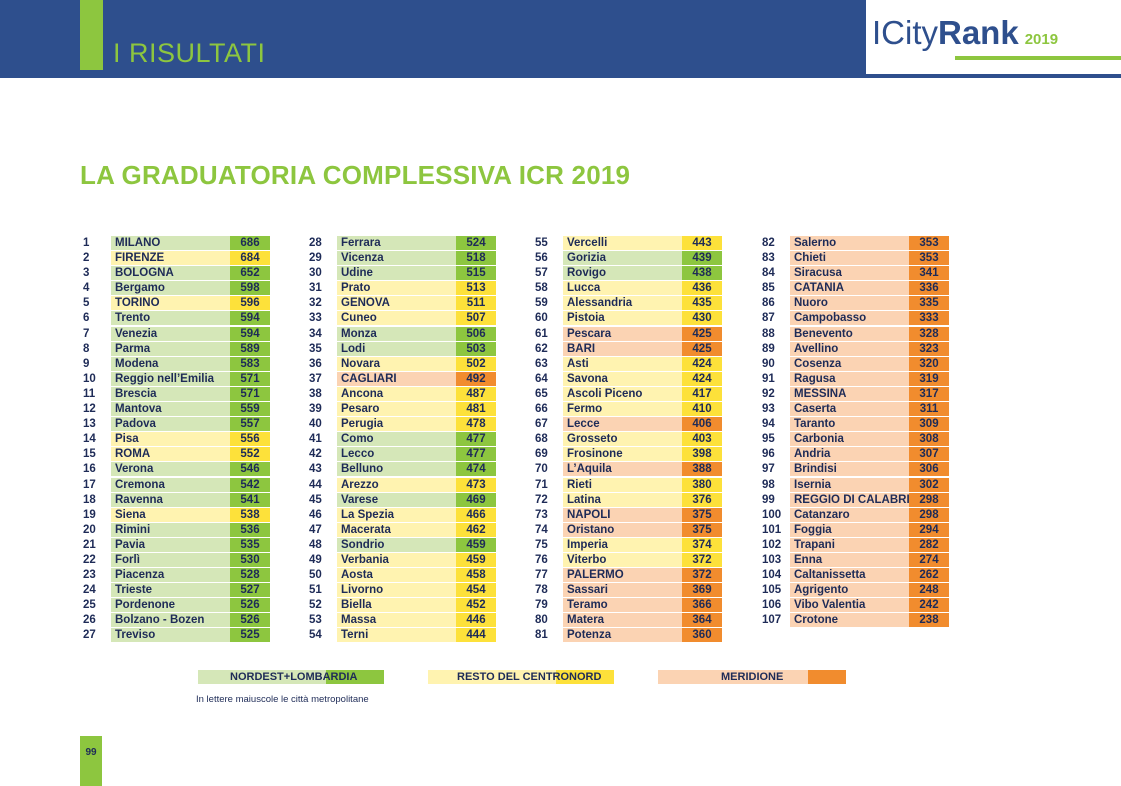 The height and width of the screenshot is (786, 1121). Describe the element at coordinates (476, 575) in the screenshot. I see `city-score: 458` at that location.